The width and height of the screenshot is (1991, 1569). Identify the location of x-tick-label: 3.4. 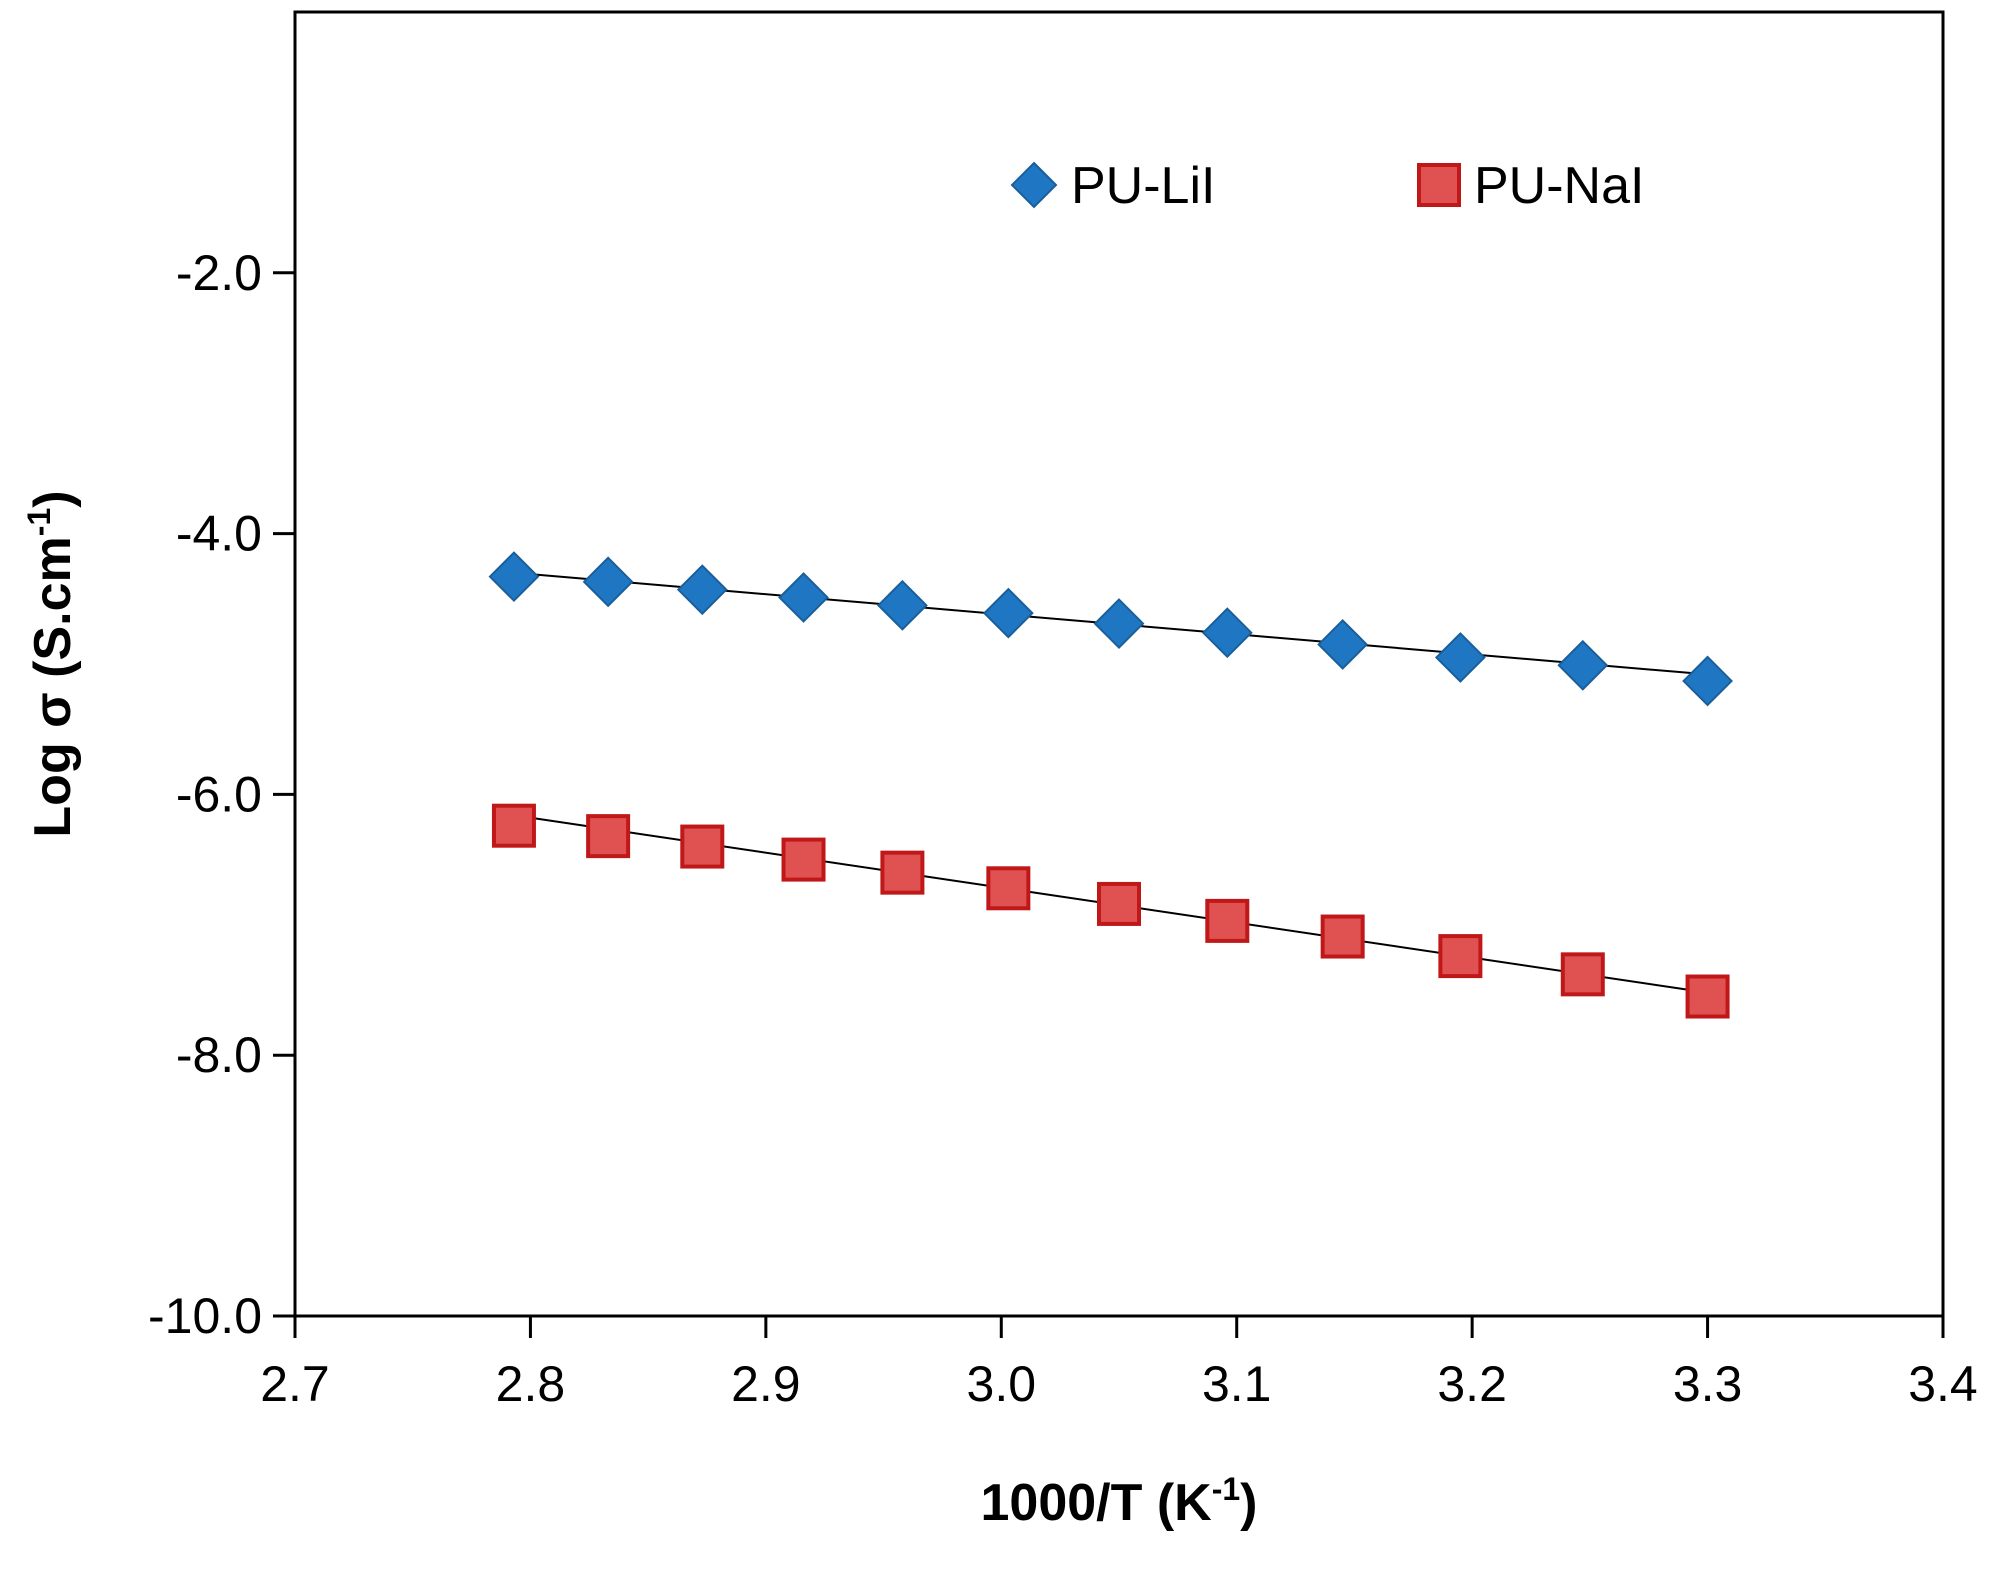
(1943, 1384).